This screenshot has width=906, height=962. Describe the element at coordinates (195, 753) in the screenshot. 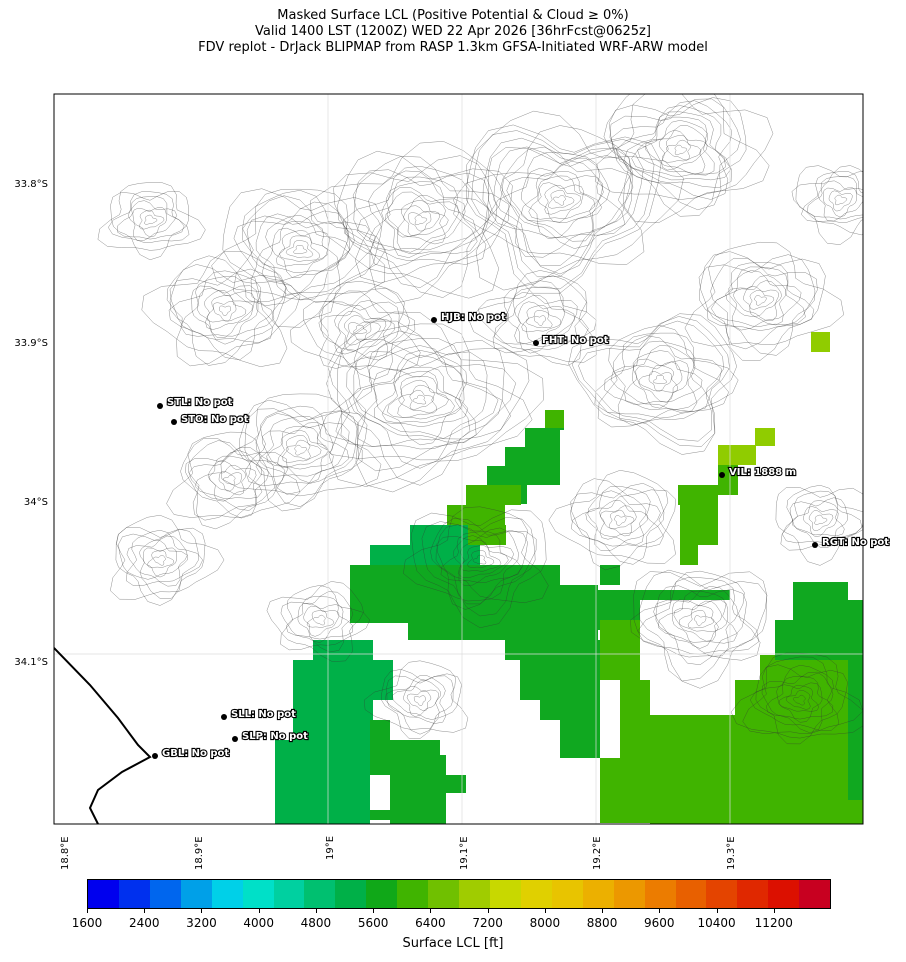

I see `site-label: GBL: No pot` at that location.